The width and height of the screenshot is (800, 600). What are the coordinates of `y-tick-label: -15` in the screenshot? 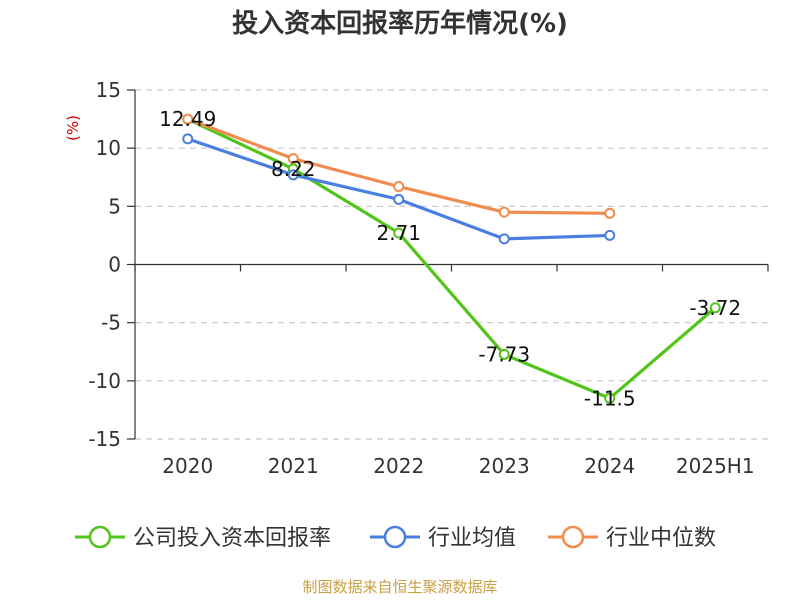 It's located at (104, 439).